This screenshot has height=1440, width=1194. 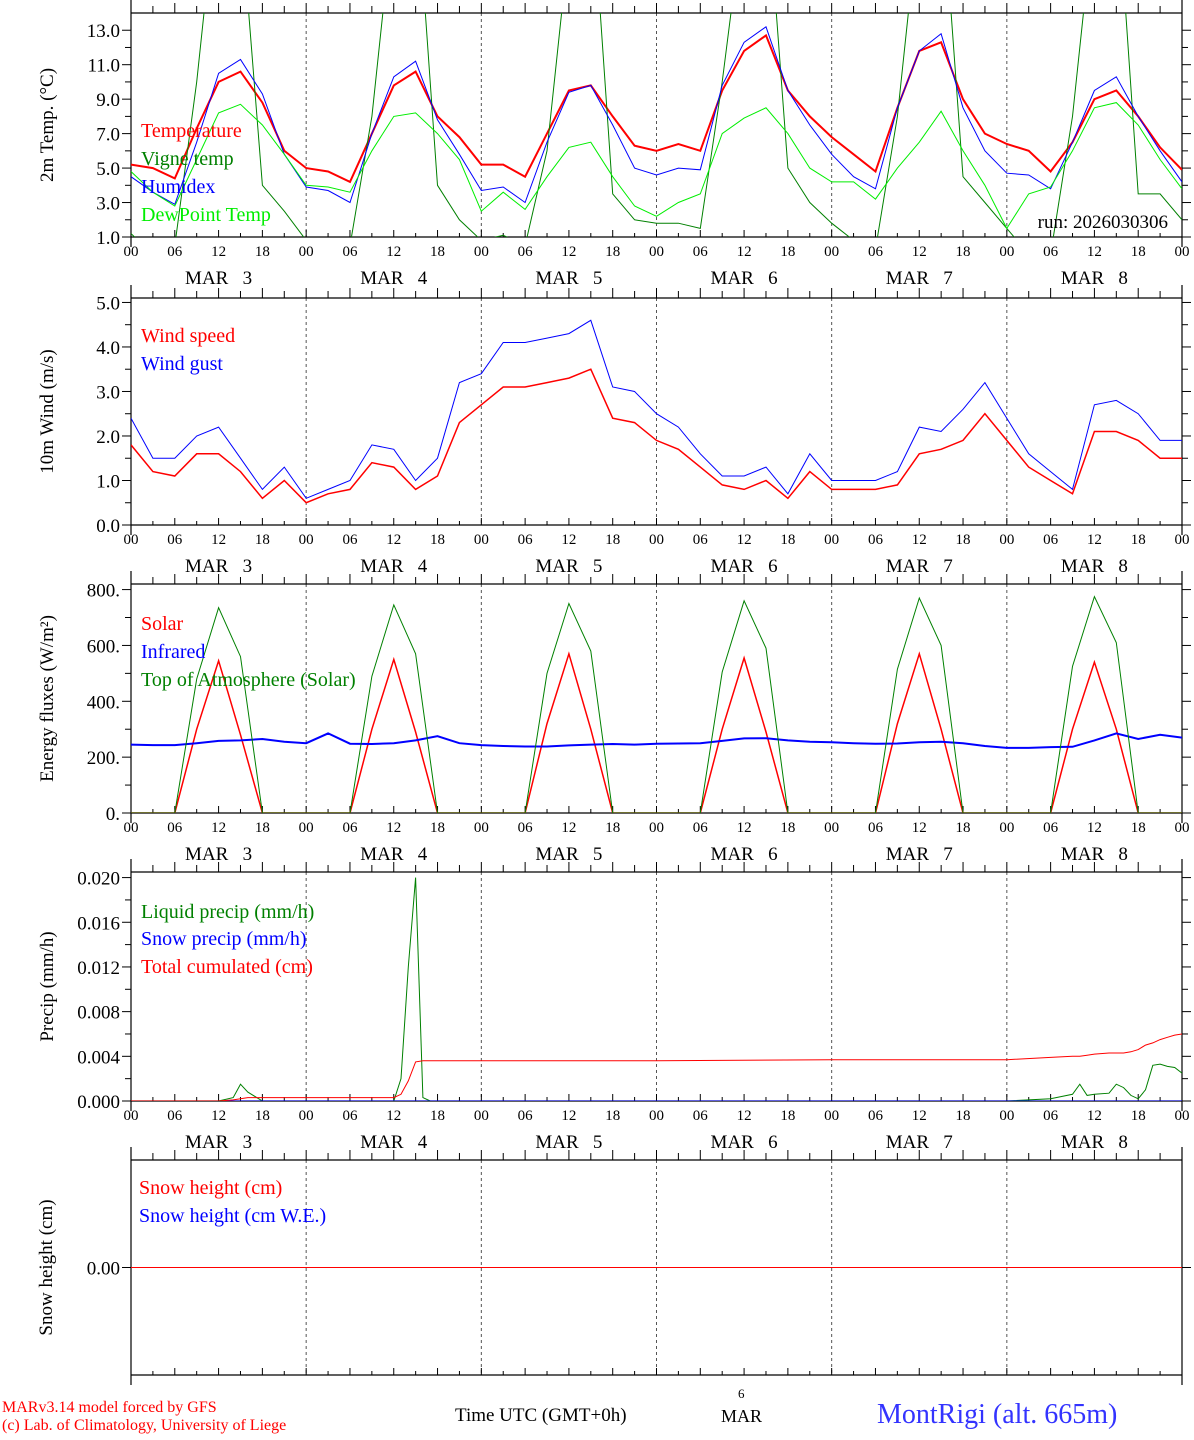 What do you see at coordinates (98, 923) in the screenshot?
I see `y-tick-label: 0.016` at bounding box center [98, 923].